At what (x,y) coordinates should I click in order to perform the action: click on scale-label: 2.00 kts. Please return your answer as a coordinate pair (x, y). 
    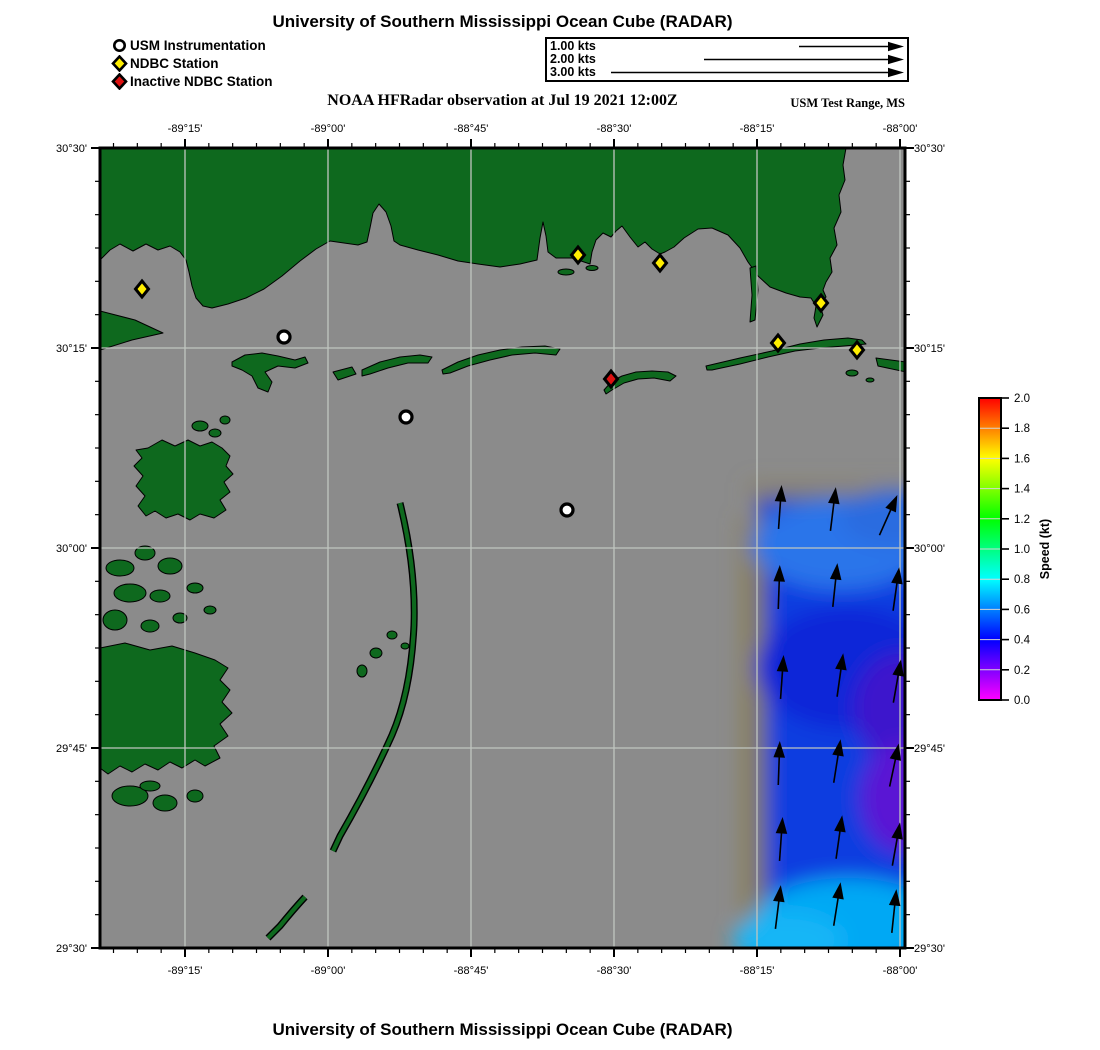
    Looking at the image, I should click on (573, 59).